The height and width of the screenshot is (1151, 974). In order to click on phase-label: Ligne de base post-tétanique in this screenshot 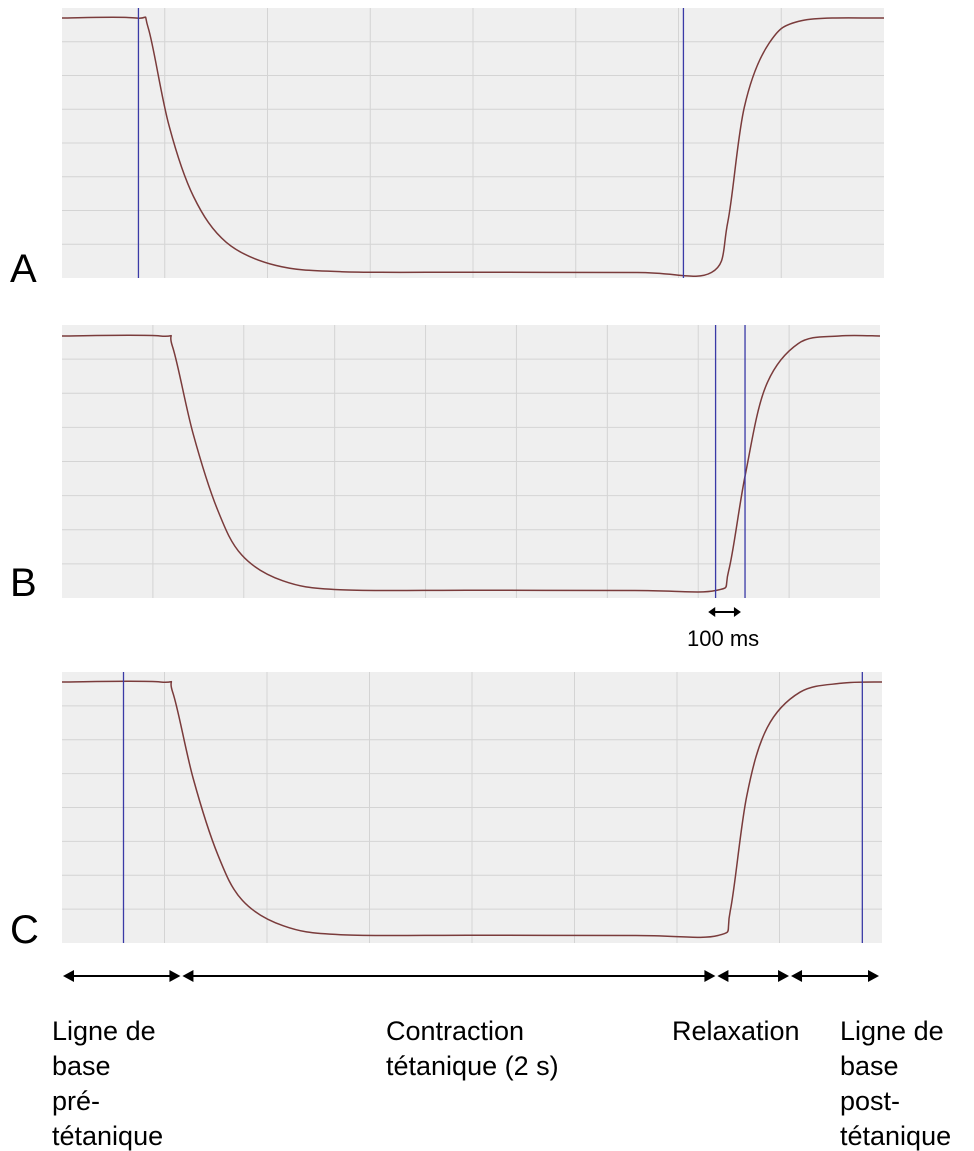, I will do `click(895, 1083)`.